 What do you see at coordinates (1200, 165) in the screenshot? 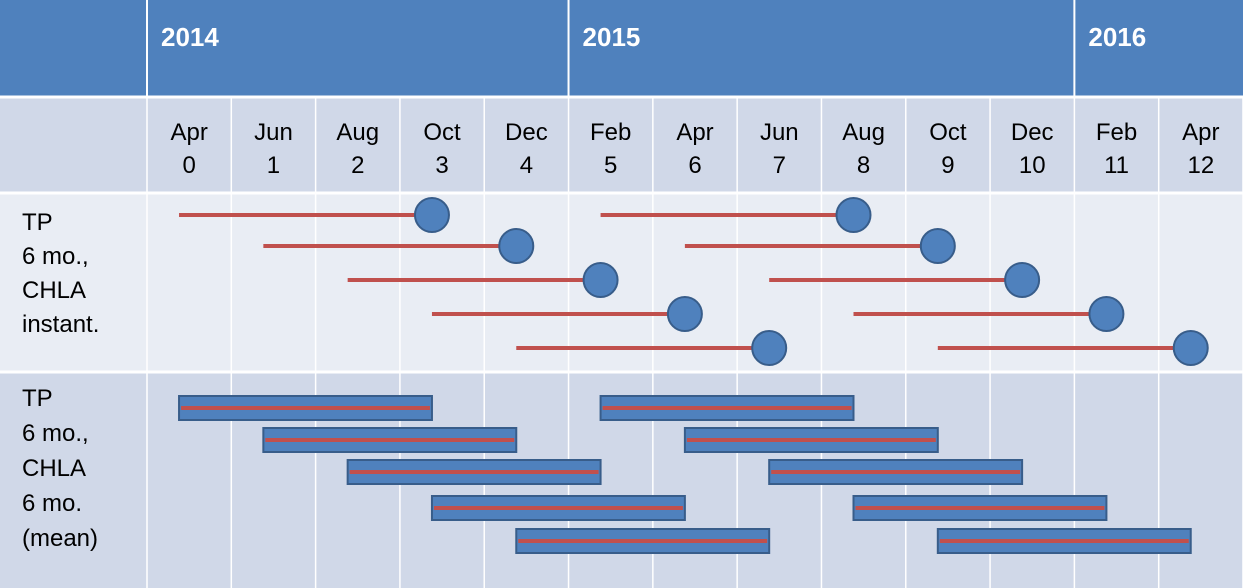
I see `month-index: 12` at bounding box center [1200, 165].